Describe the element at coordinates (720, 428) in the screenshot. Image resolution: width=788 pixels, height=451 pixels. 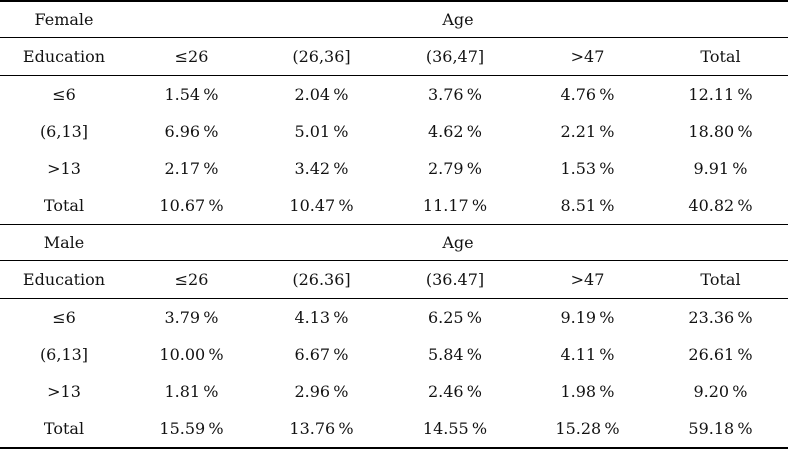
I see `cell-value: 59.18 %` at that location.